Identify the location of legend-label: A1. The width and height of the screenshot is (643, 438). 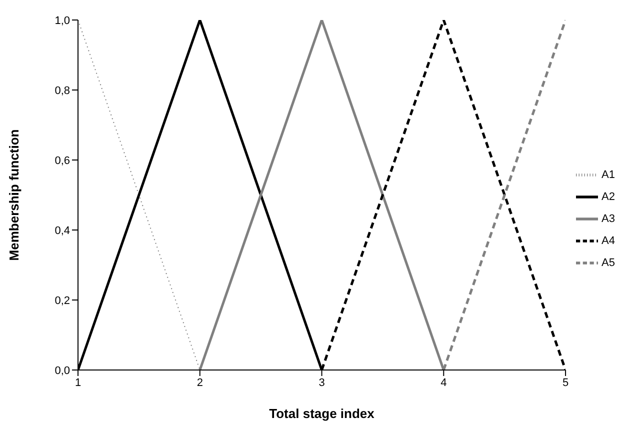
(608, 174).